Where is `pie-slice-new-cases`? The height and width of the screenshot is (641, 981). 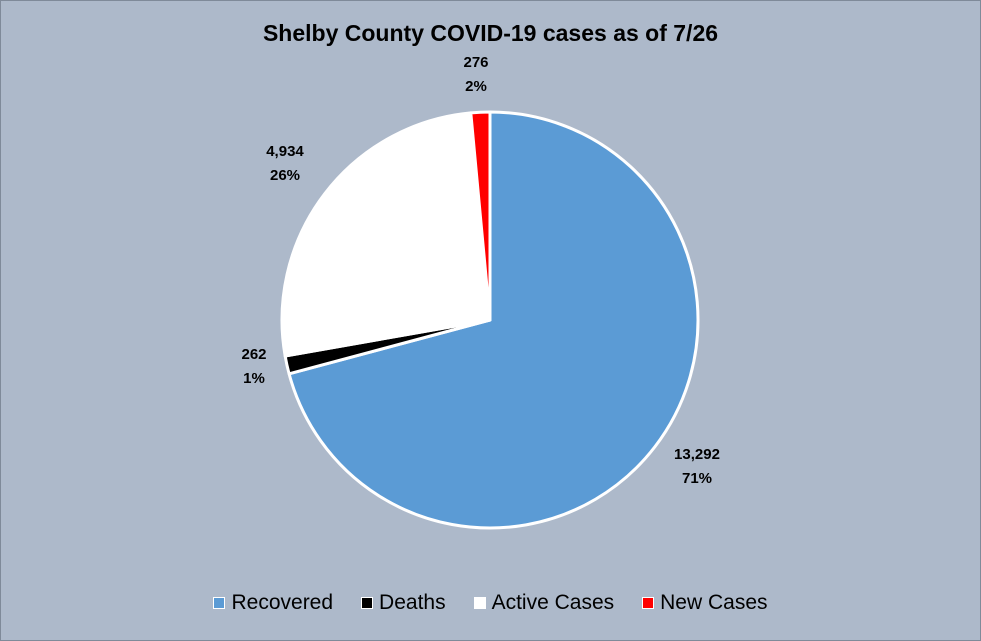
pie-slice-new-cases is located at coordinates (480, 216).